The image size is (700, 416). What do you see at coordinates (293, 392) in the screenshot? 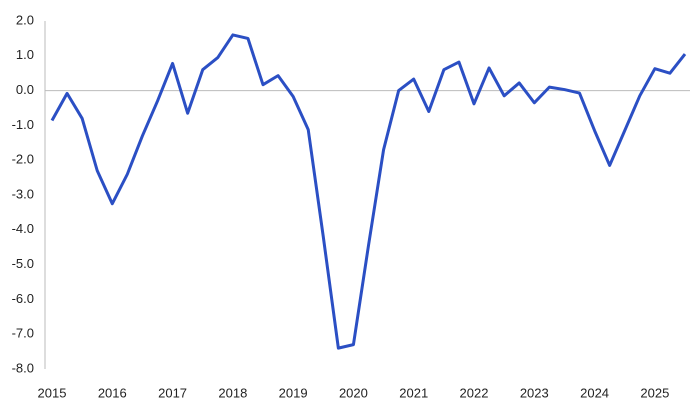
I see `x-tick-label: 2019` at bounding box center [293, 392].